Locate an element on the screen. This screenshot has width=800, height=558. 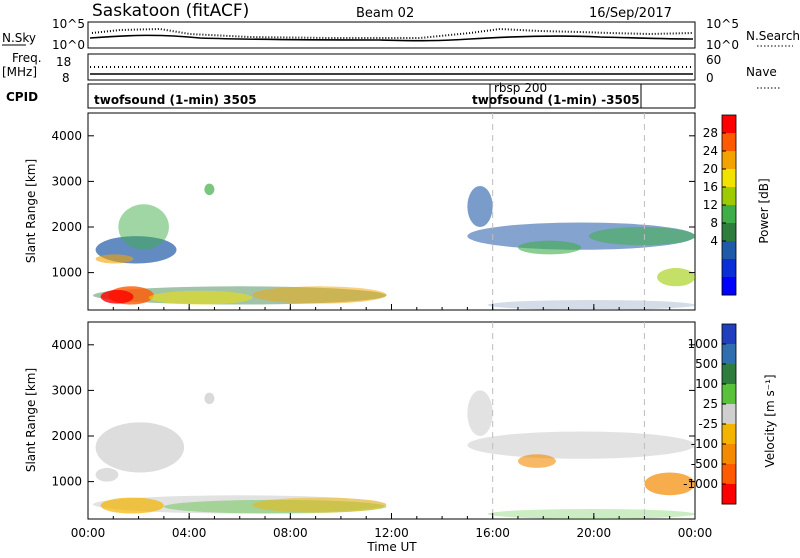
colorbar-tick-label: 8 is located at coordinates (714, 223).